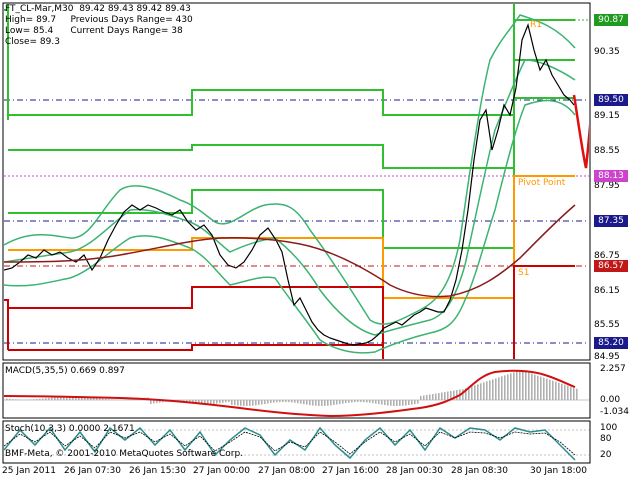  I want to click on time-tick: 28 Jan 08:30, so click(479, 471).